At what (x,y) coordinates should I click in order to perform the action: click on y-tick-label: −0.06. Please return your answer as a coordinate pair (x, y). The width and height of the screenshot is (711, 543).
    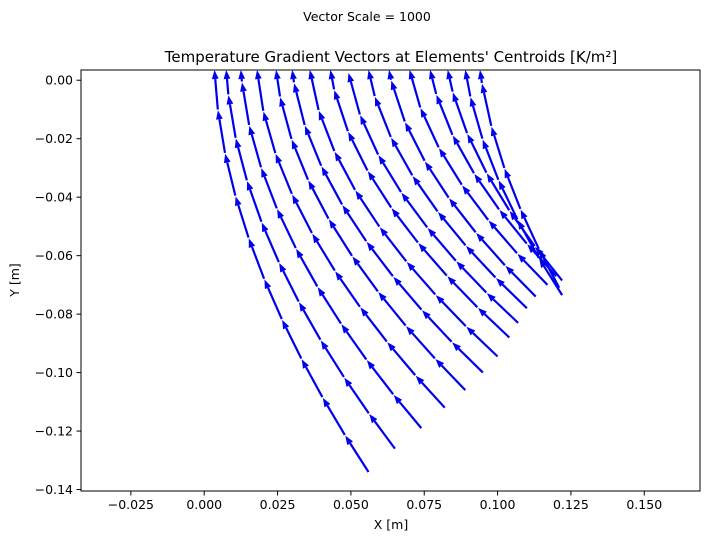
    Looking at the image, I should click on (54, 255).